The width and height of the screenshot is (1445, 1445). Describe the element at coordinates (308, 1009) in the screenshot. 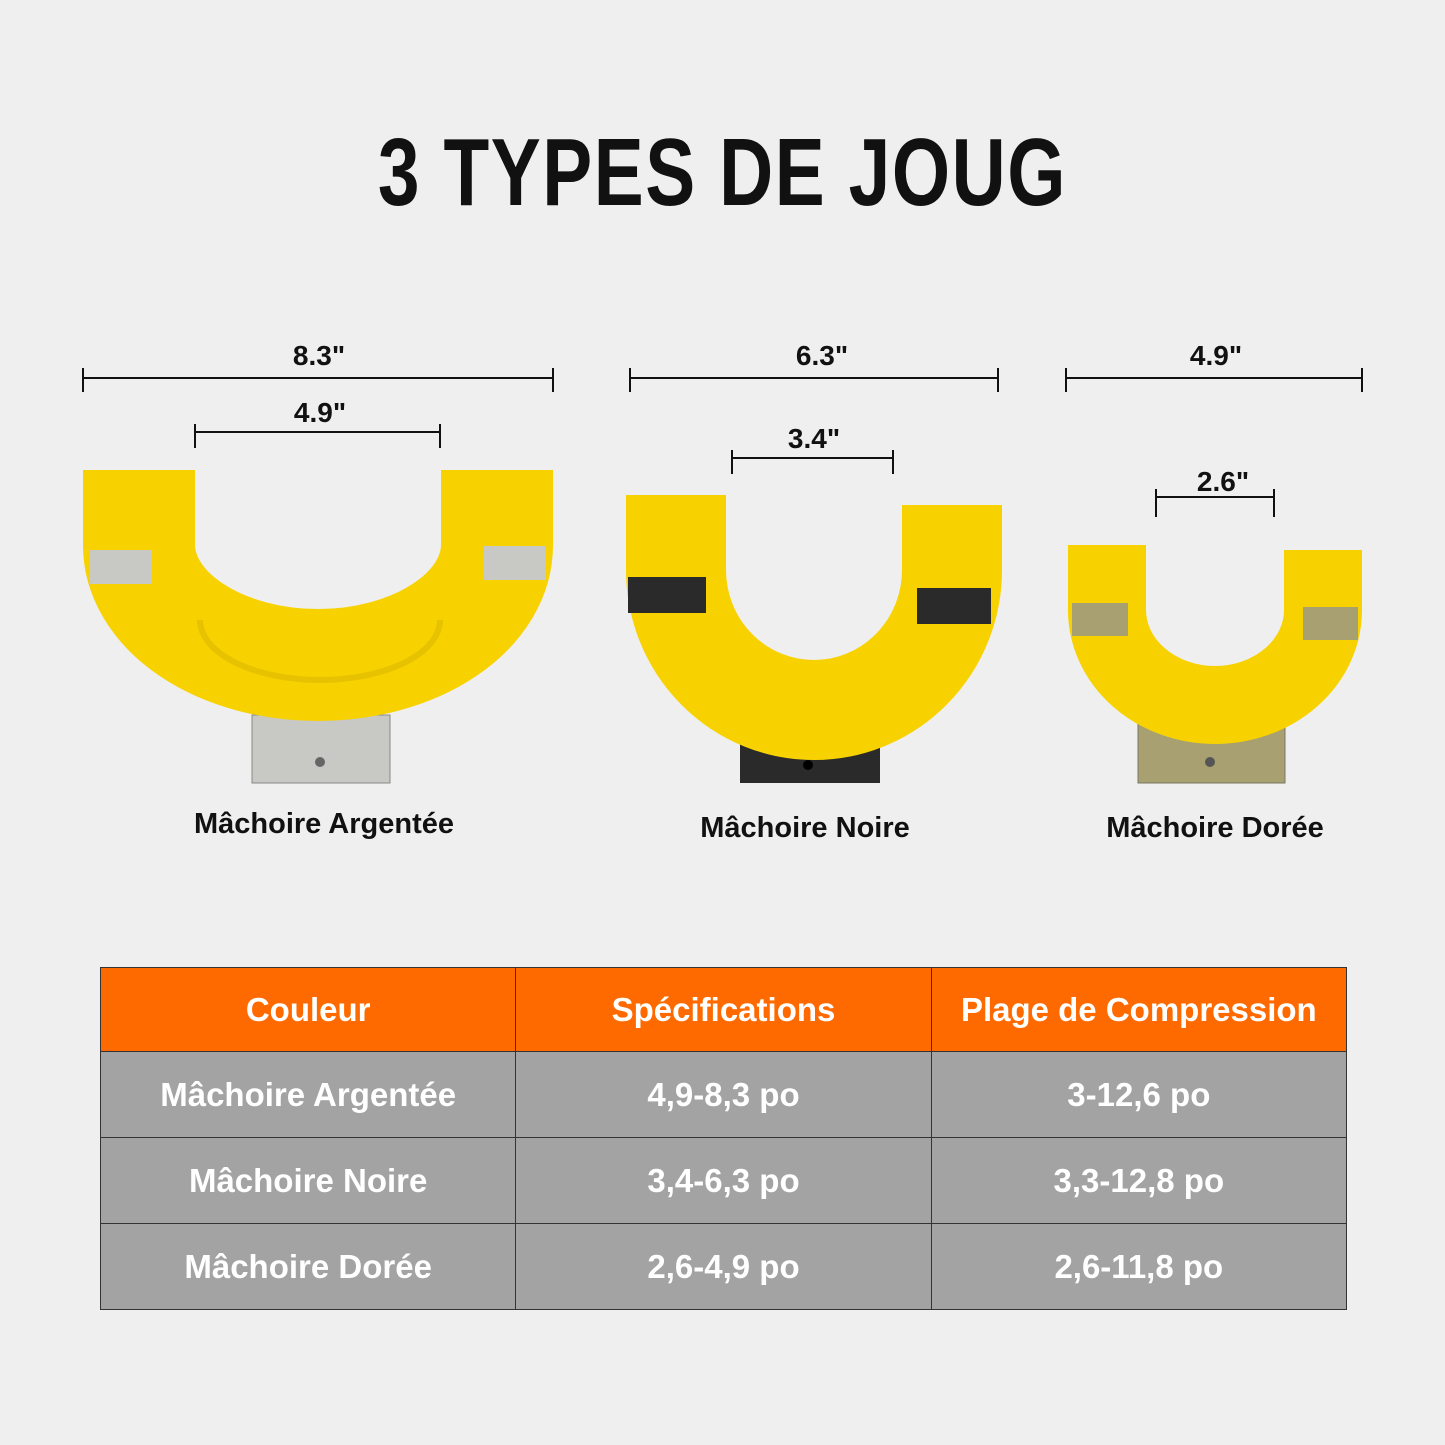

I see `header-couleur: Couleur` at that location.